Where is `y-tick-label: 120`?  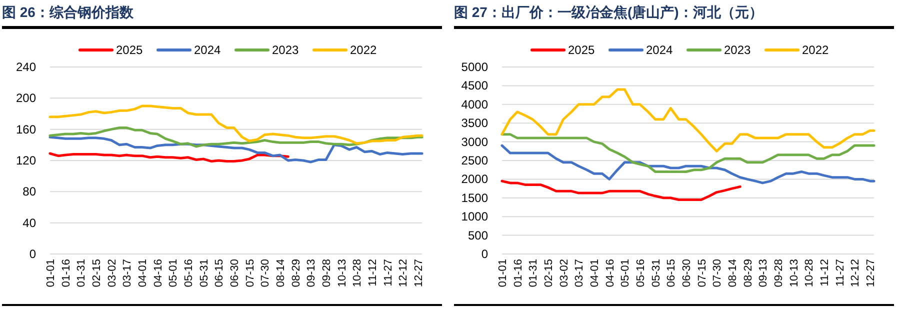
y-tick-label: 120 is located at coordinates (26, 161).